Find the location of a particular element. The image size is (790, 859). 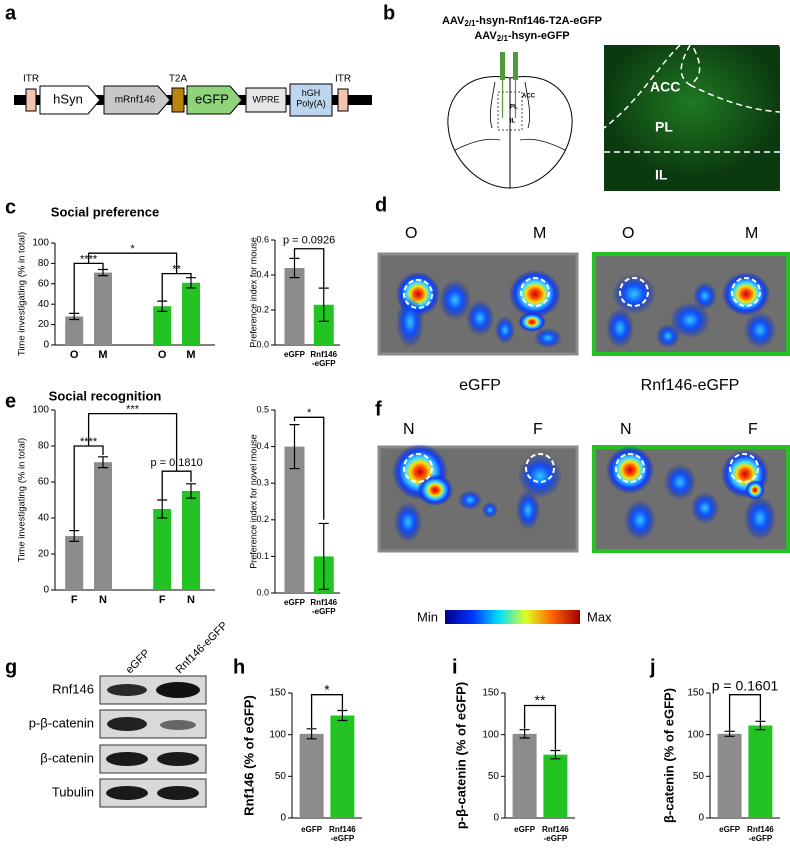

colorbar-label: Max is located at coordinates (599, 616).